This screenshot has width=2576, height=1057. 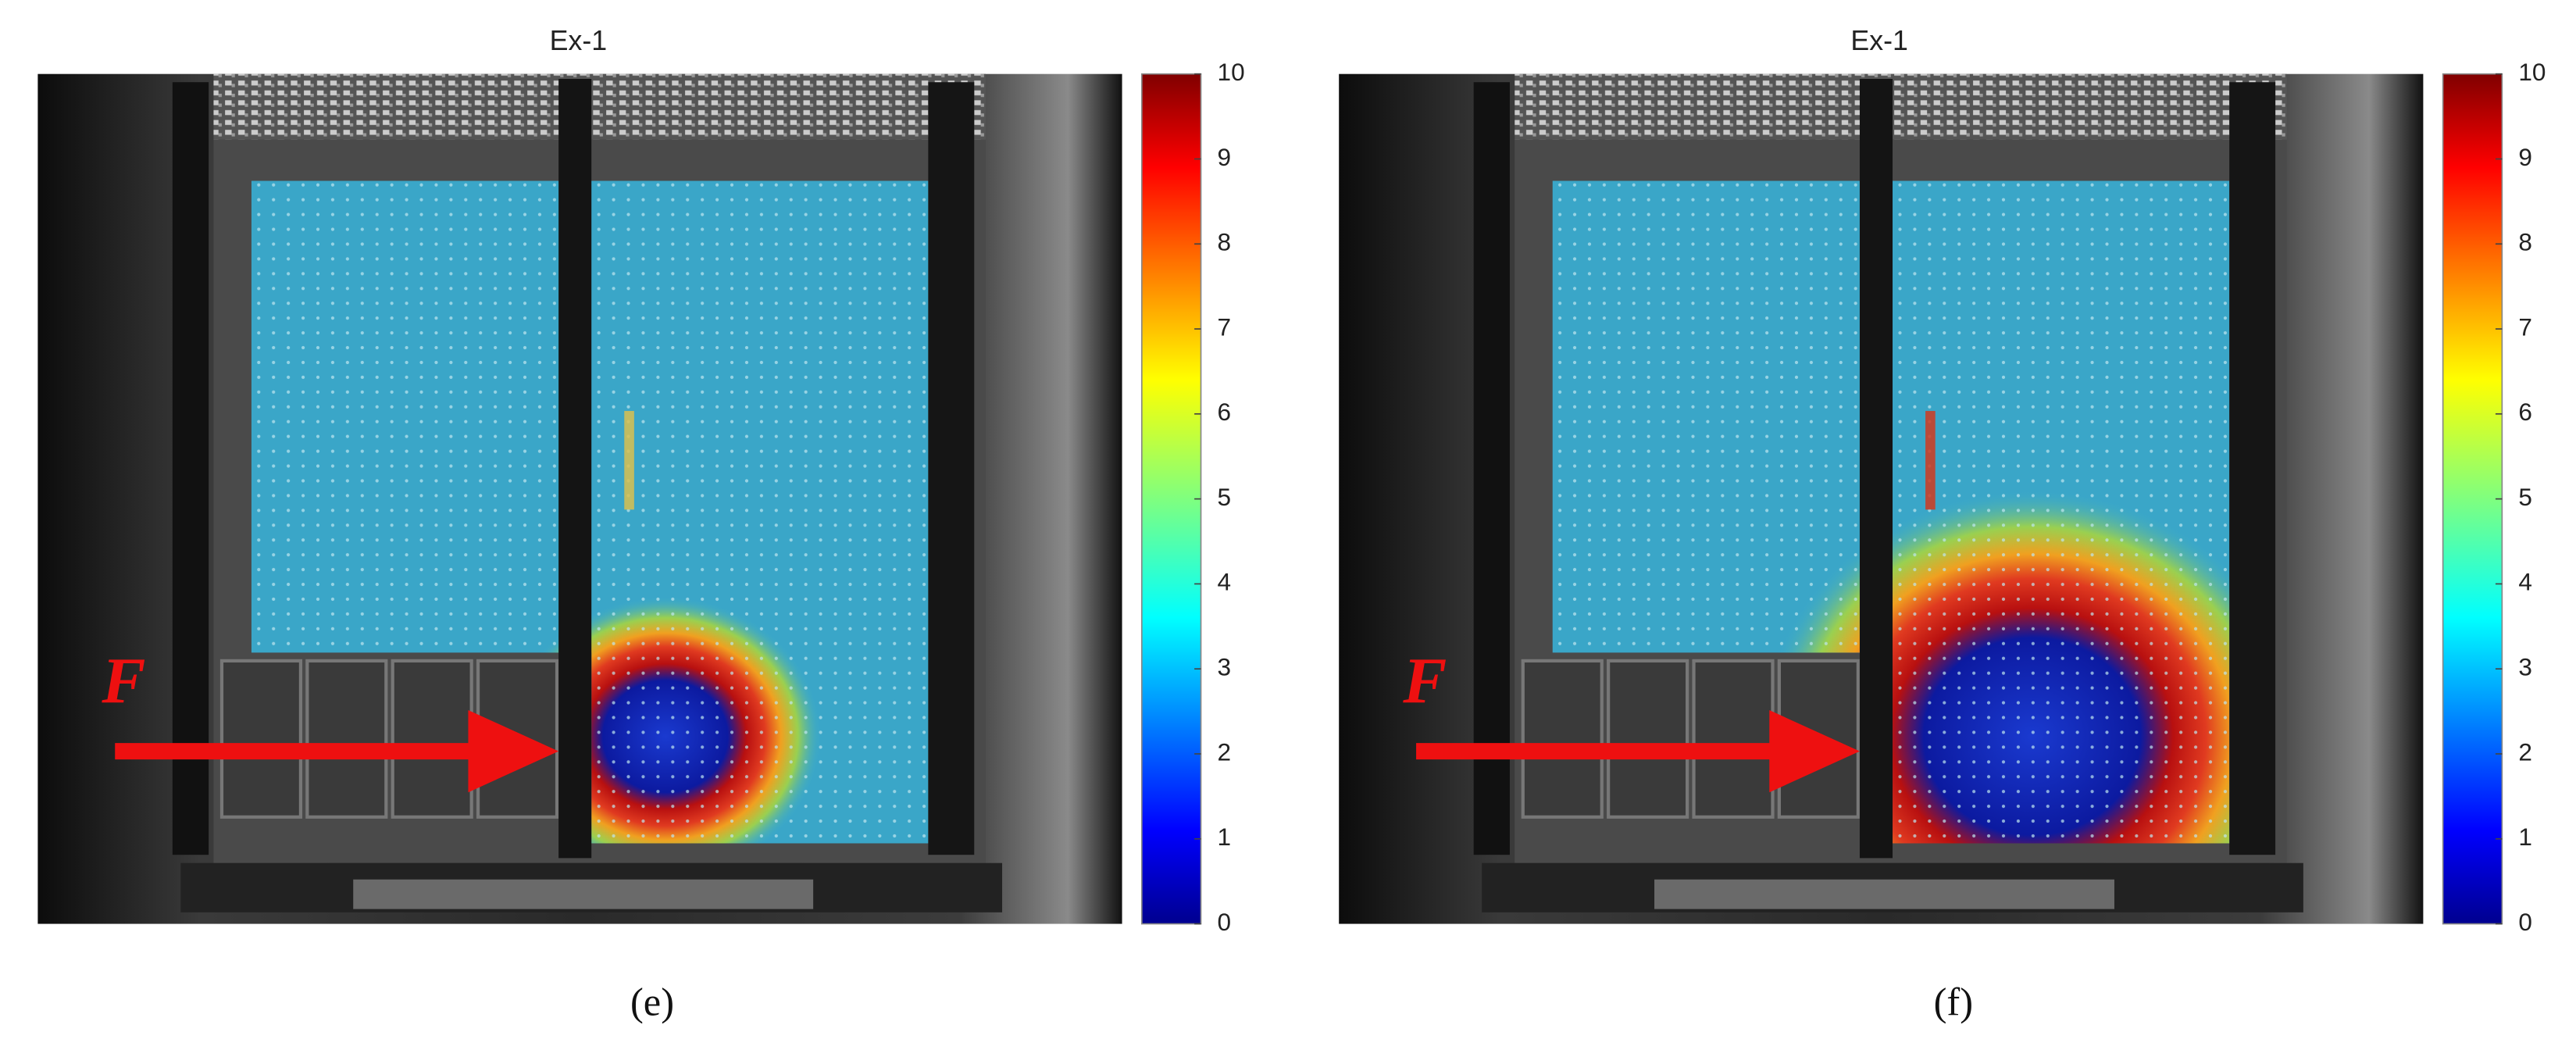 What do you see at coordinates (1953, 1002) in the screenshot?
I see `panel-caption: (f)` at bounding box center [1953, 1002].